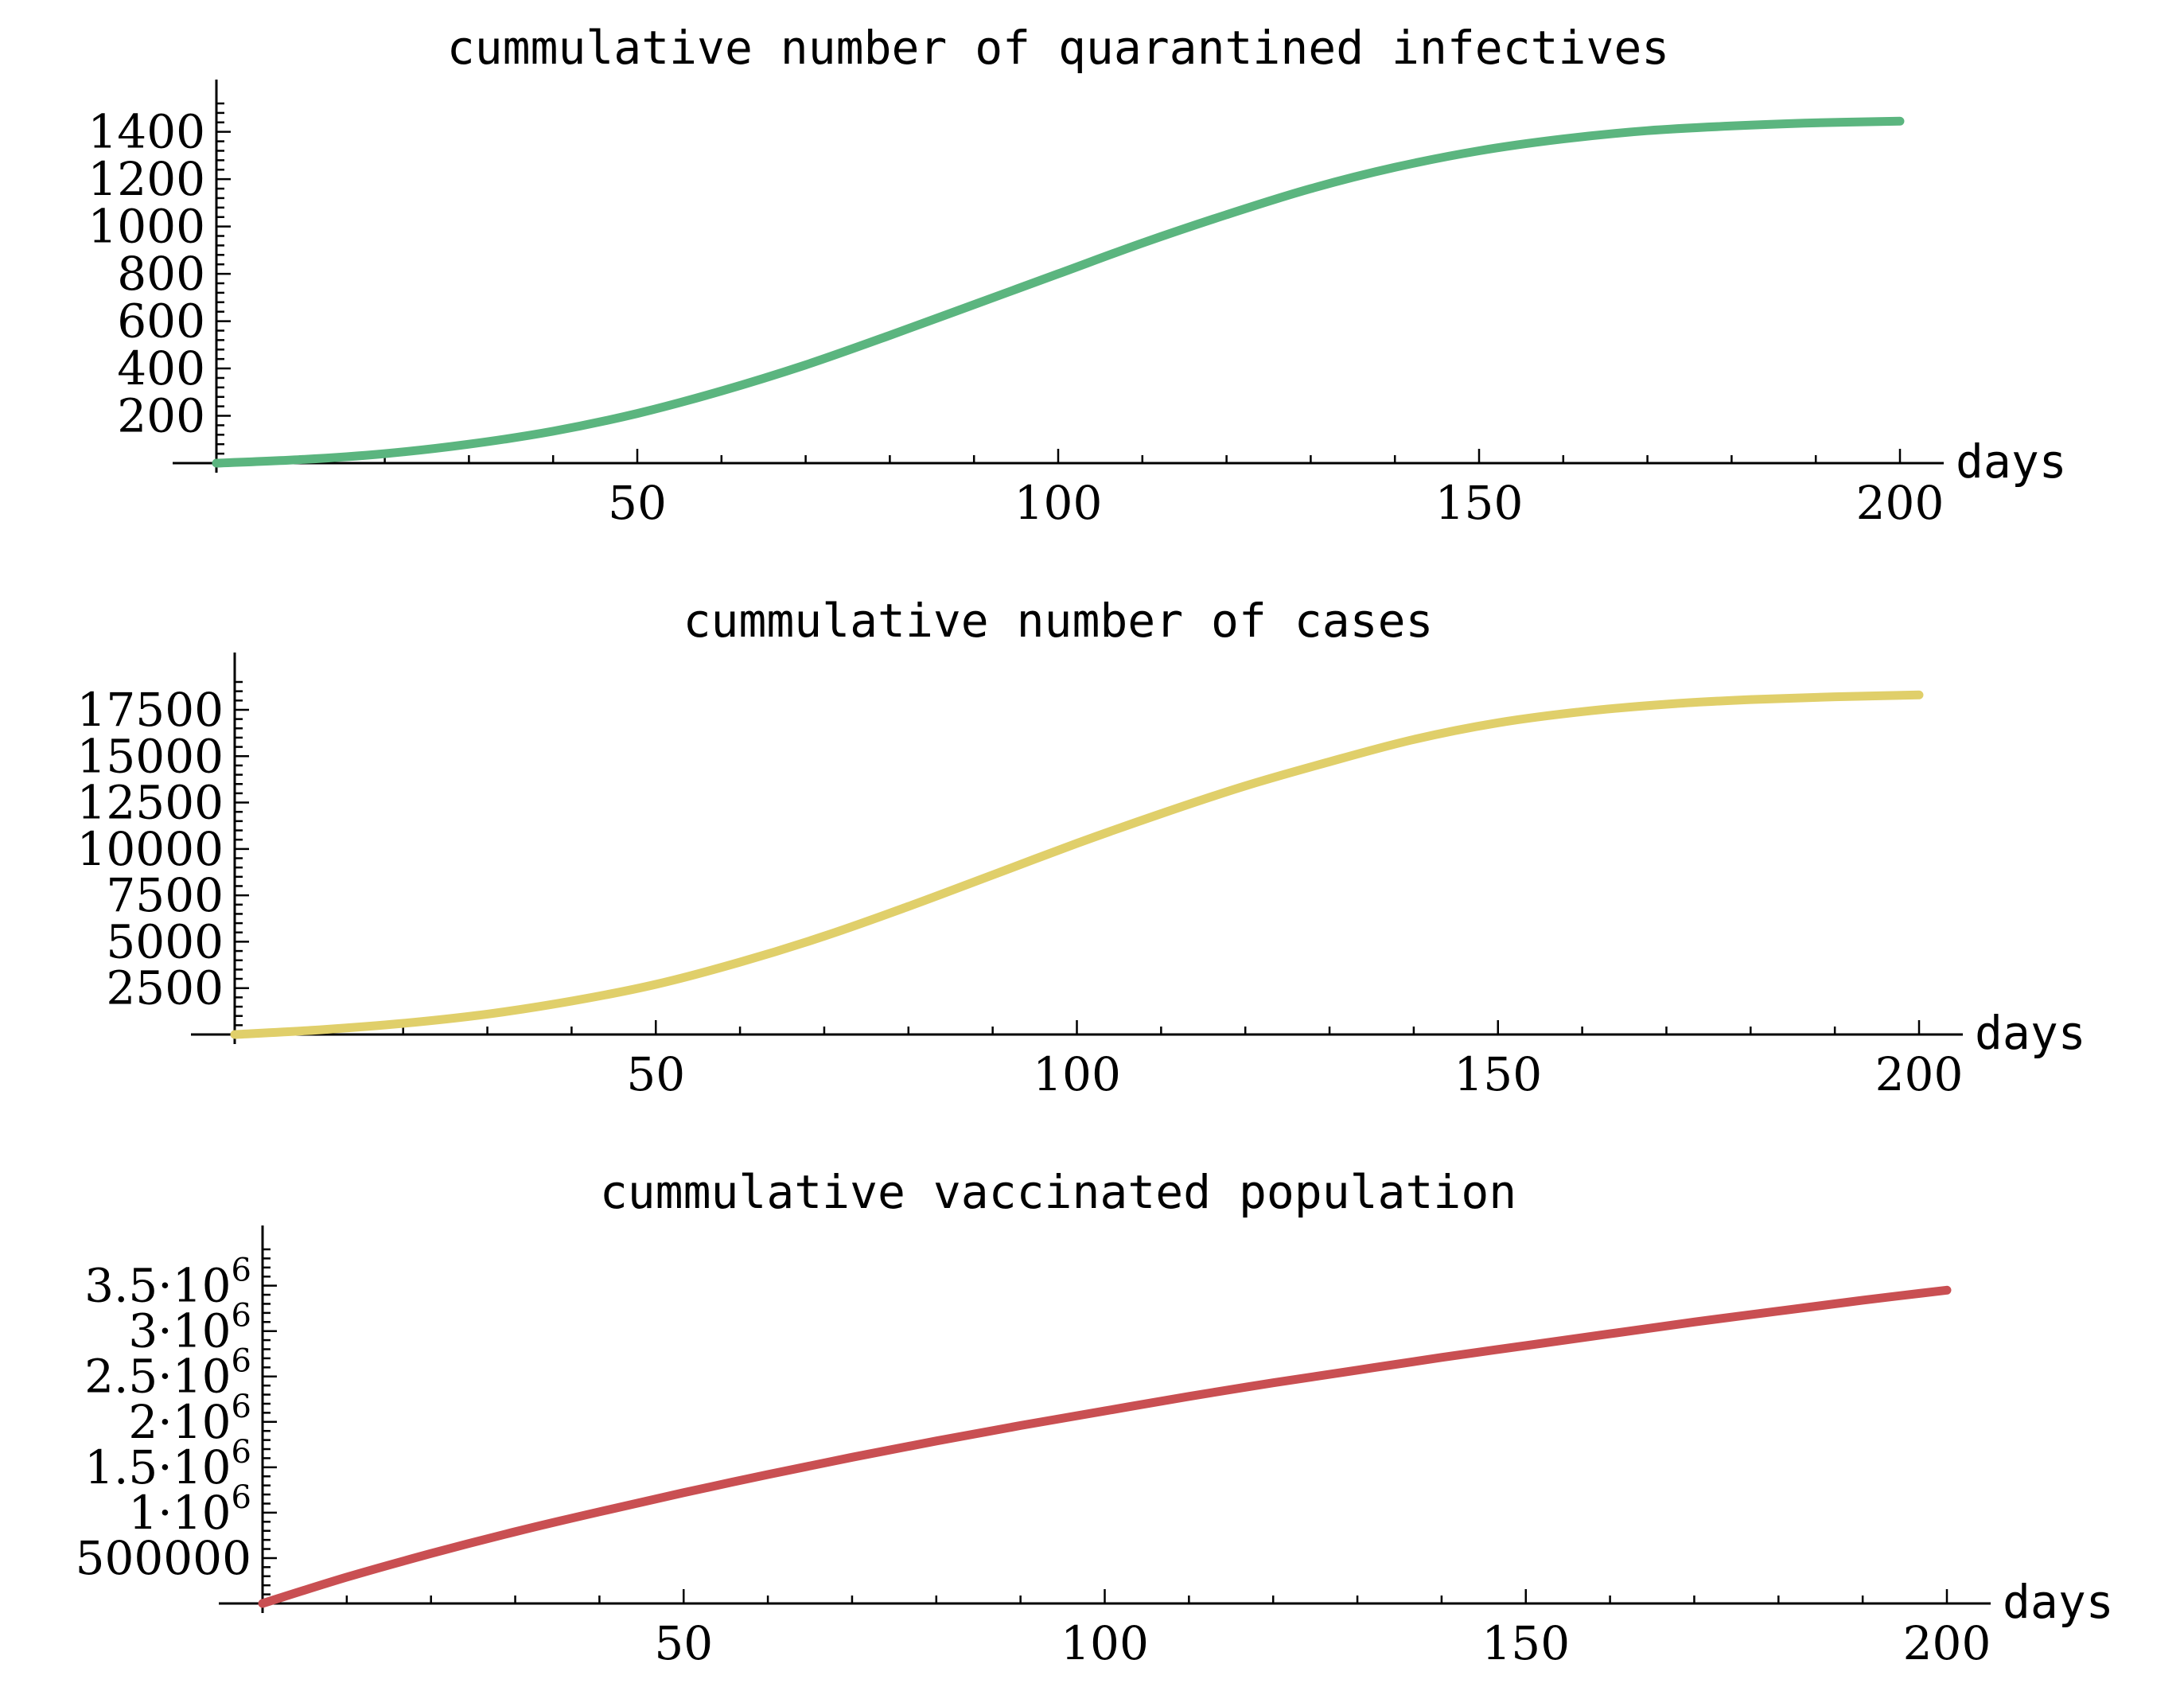 The height and width of the screenshot is (1691, 2184). I want to click on y-tick-mantissa: 500000, so click(163, 1558).